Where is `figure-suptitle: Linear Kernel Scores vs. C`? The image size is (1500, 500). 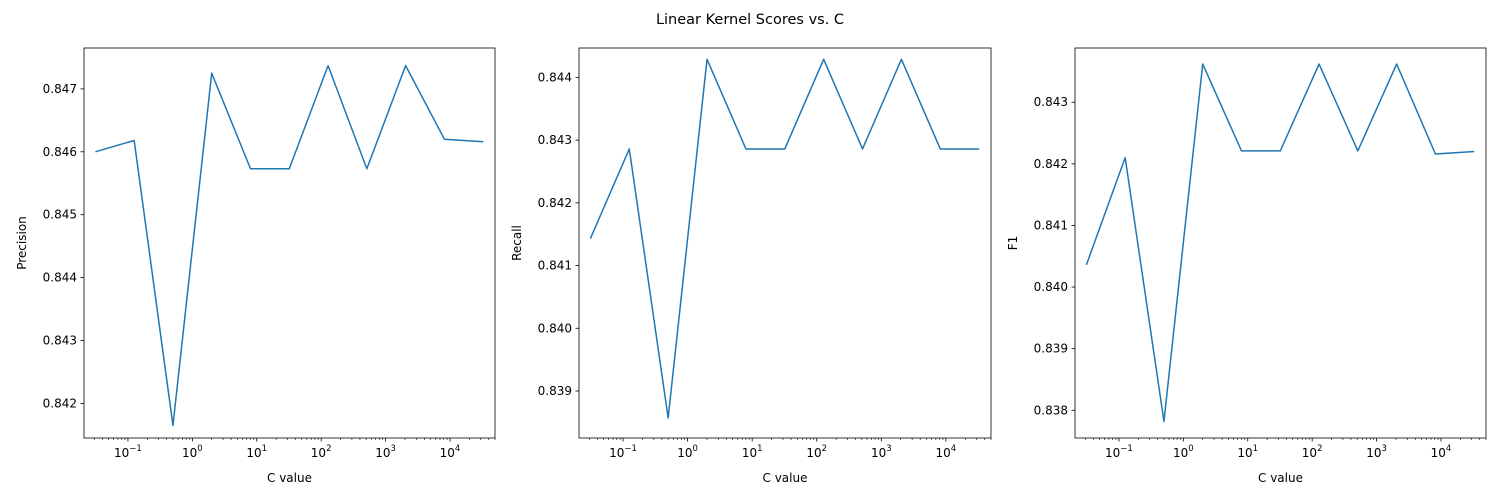
figure-suptitle: Linear Kernel Scores vs. C is located at coordinates (750, 20).